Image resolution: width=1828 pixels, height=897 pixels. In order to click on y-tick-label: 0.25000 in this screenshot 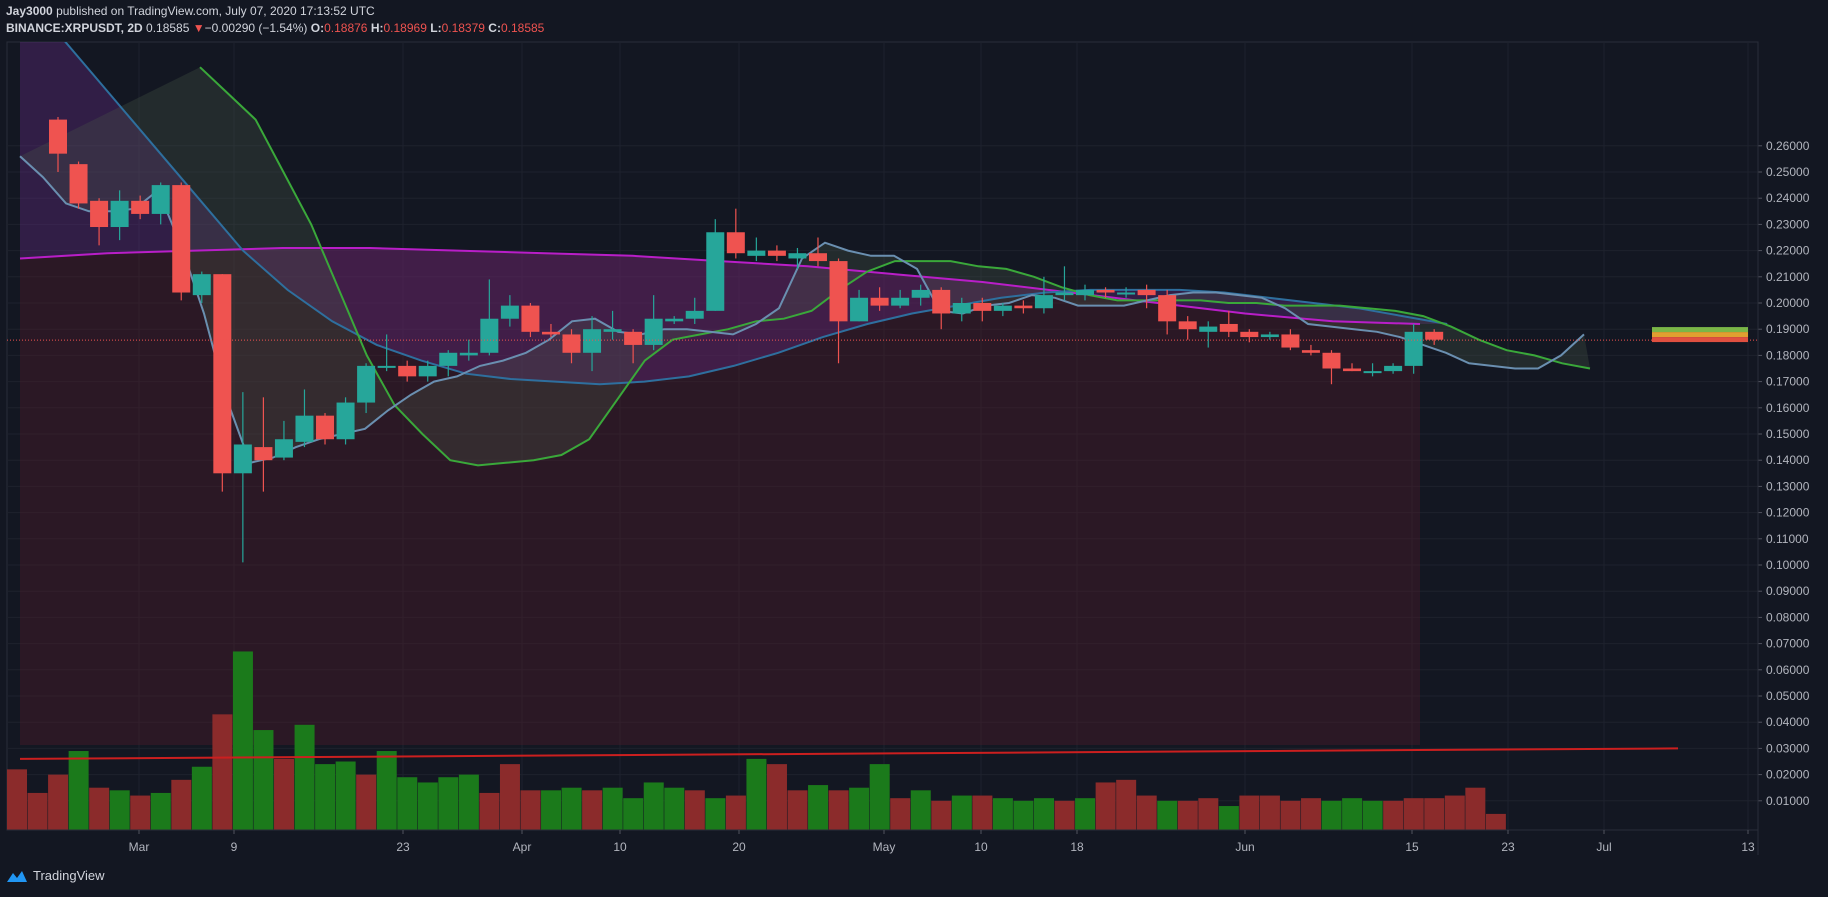, I will do `click(1788, 172)`.